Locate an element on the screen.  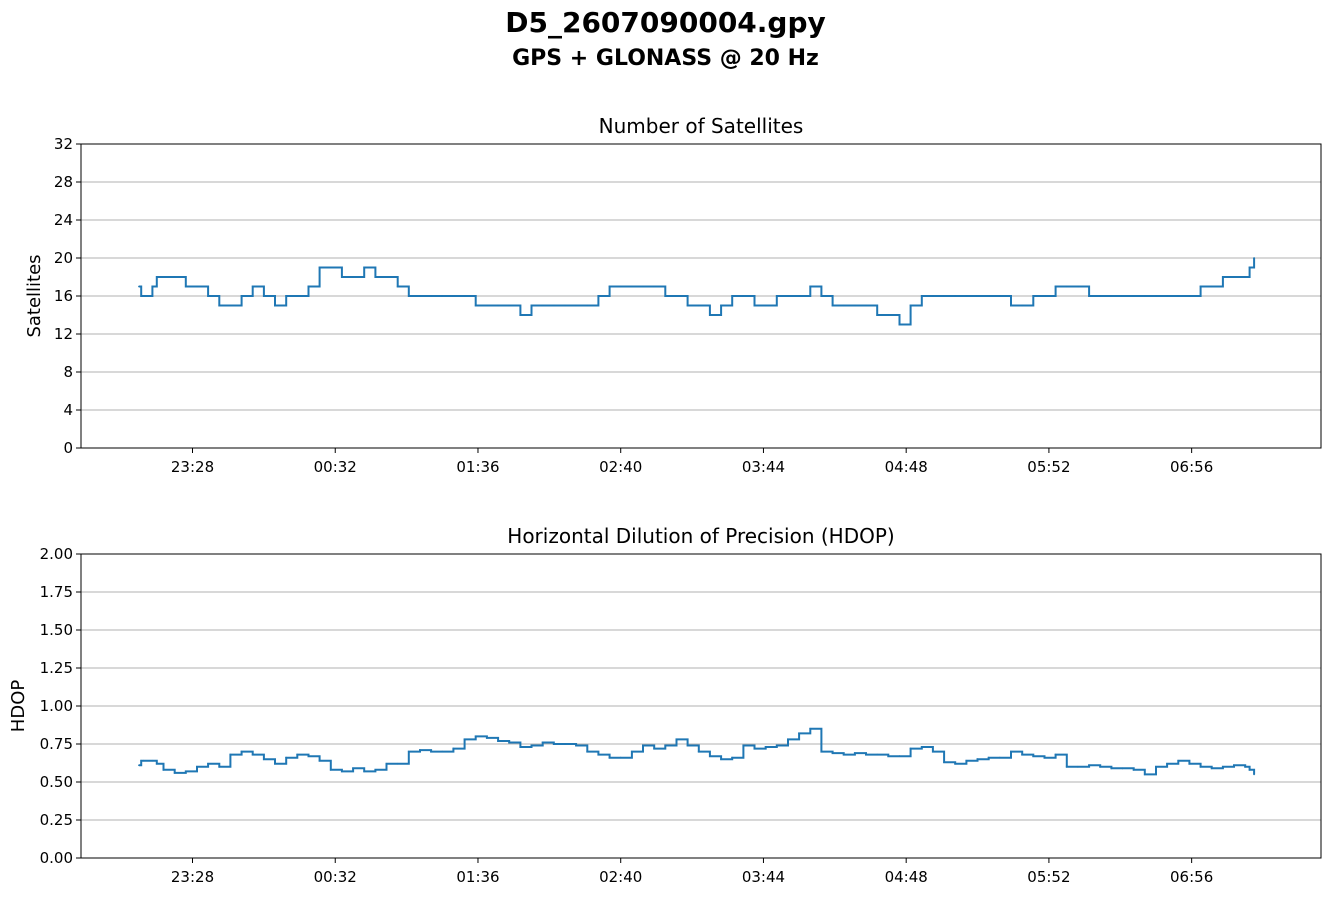
y-tick-label: 0.00 is located at coordinates (56, 858).